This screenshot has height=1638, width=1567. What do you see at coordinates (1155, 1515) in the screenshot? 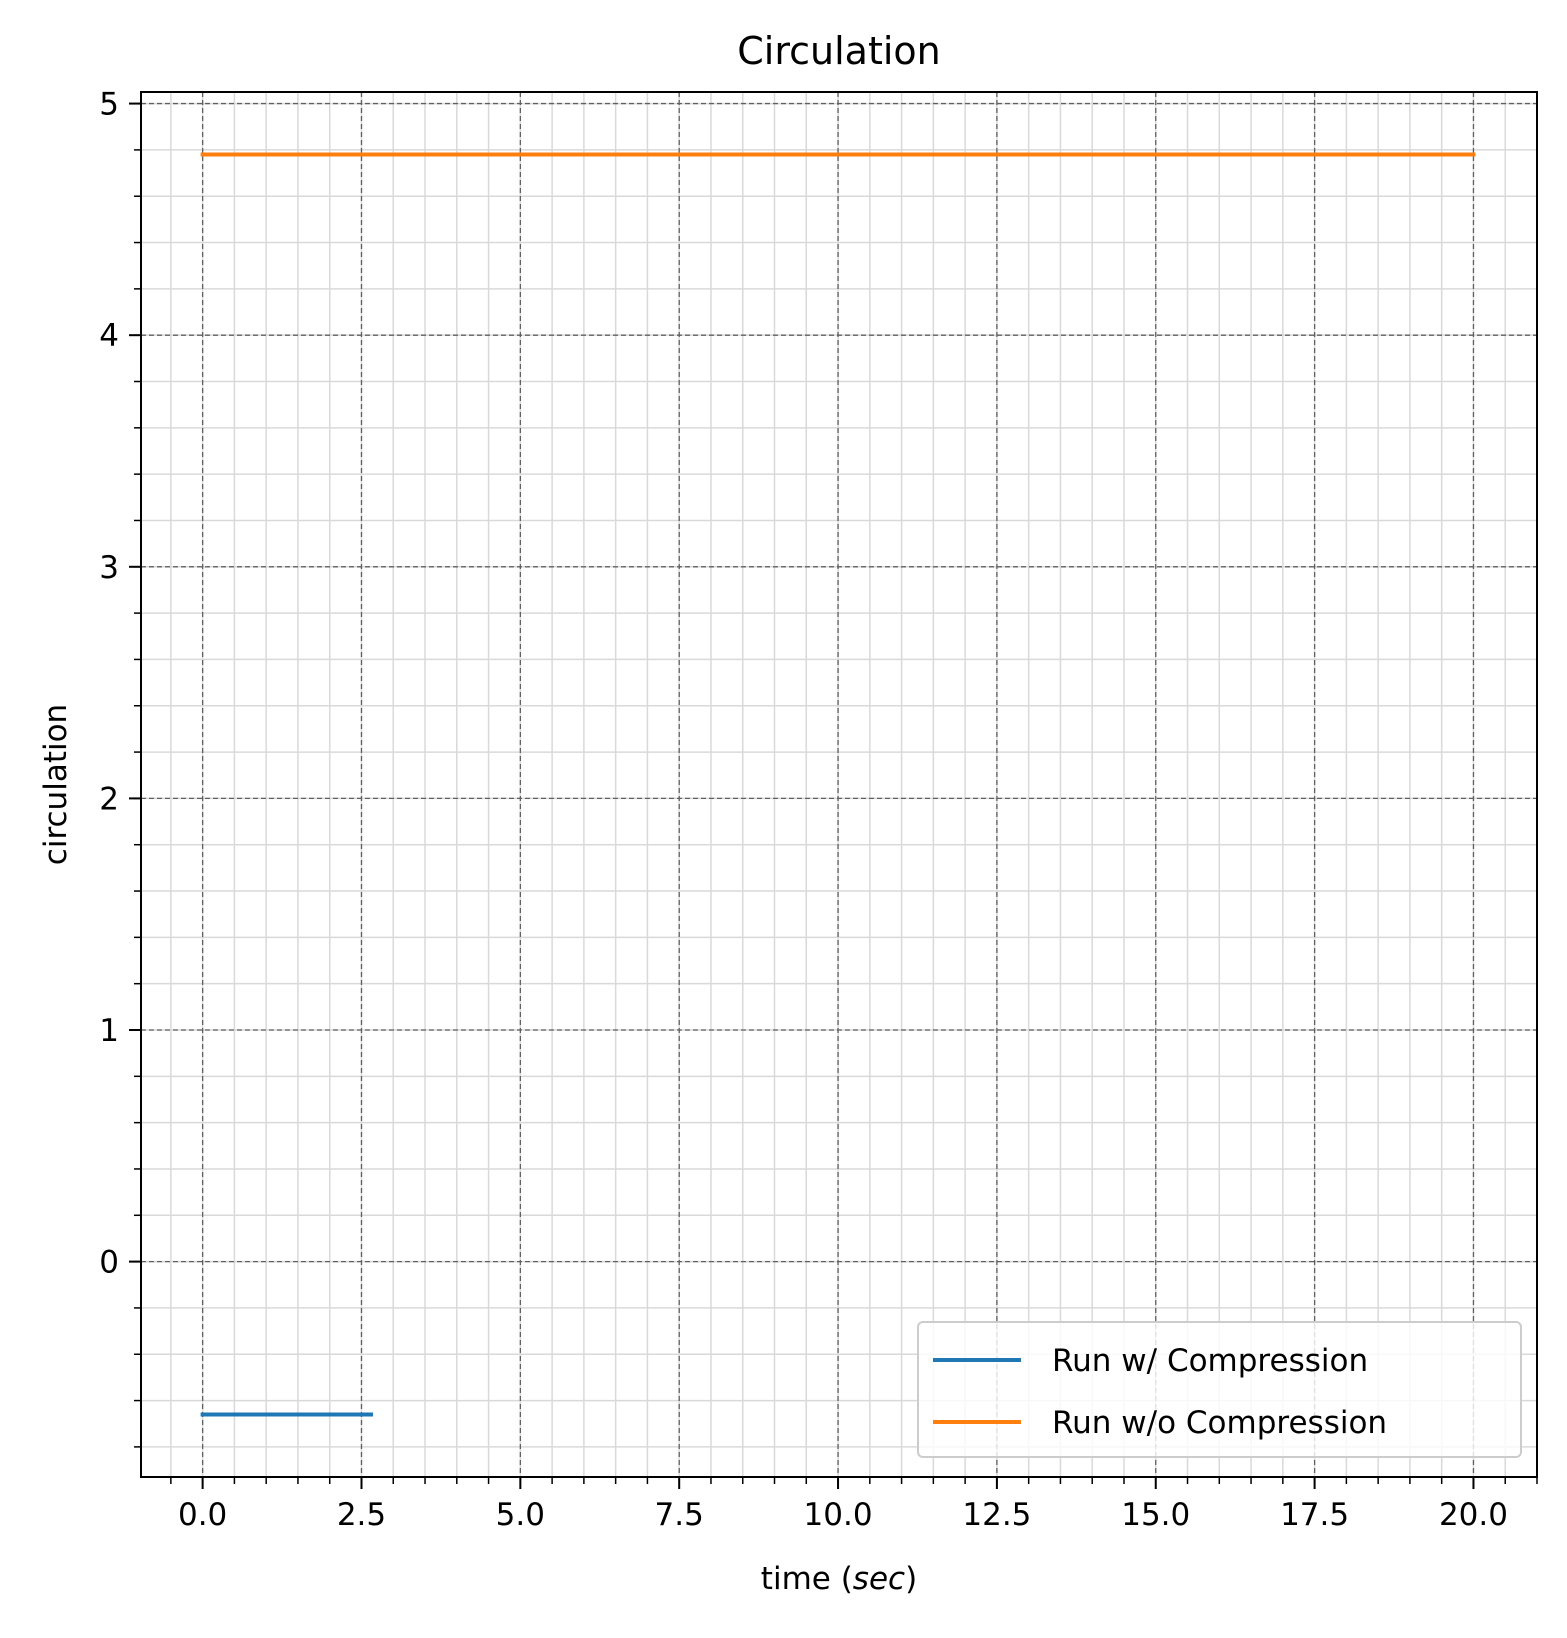
I see `x-tick-label: 15.0` at bounding box center [1155, 1515].